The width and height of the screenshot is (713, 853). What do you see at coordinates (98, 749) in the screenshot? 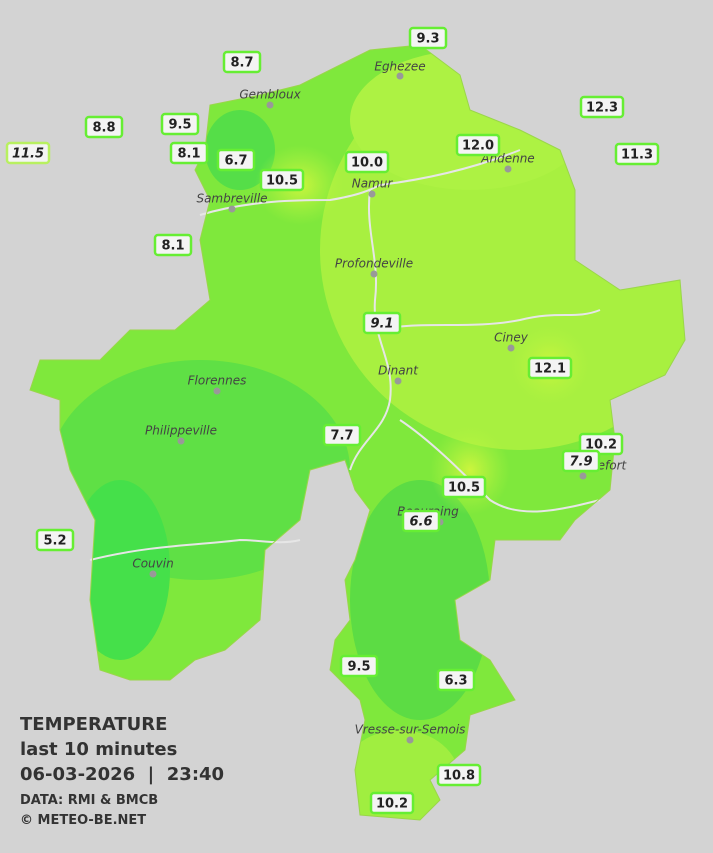
I see `legend-subtitle: last 10 minutes` at bounding box center [98, 749].